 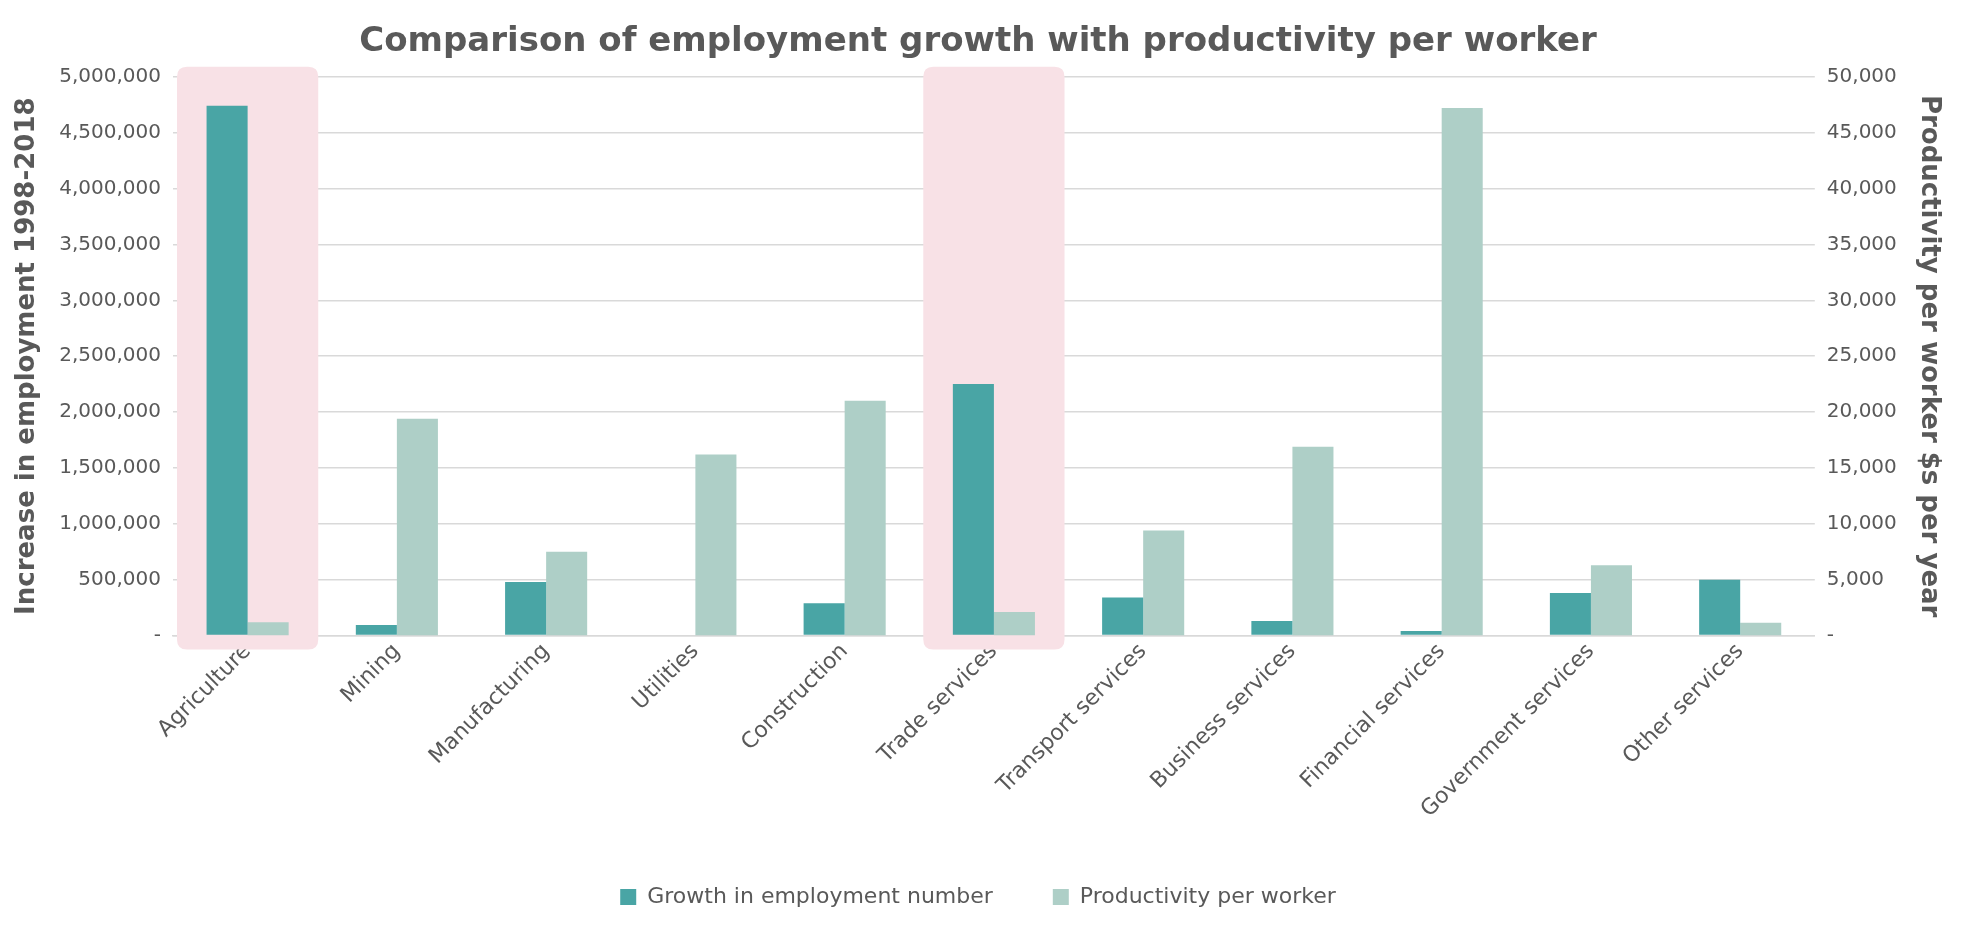 I want to click on legend-label: Growth in employment number, so click(x=820, y=895).